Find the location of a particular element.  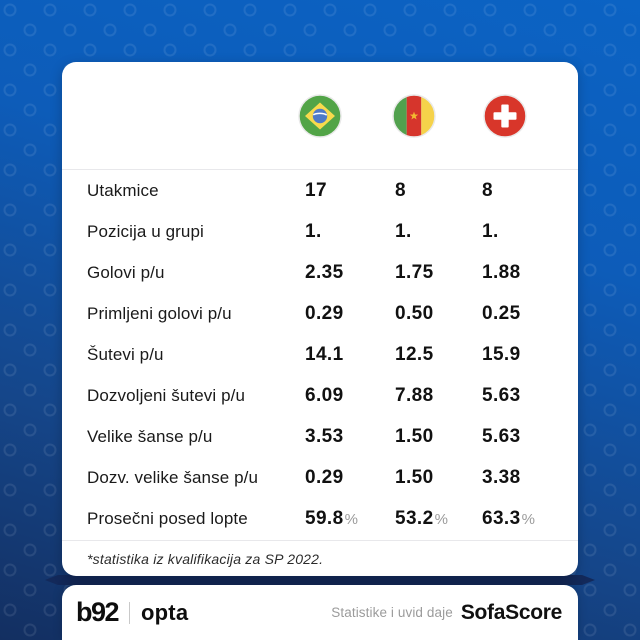

row-value-cameroon: 12.5 is located at coordinates (414, 354).